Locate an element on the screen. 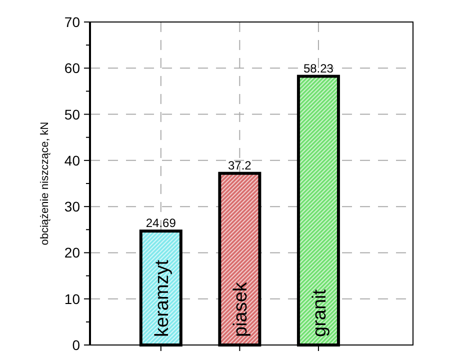 Image resolution: width=452 pixels, height=362 pixels. y-tick-label: 0 is located at coordinates (76, 345).